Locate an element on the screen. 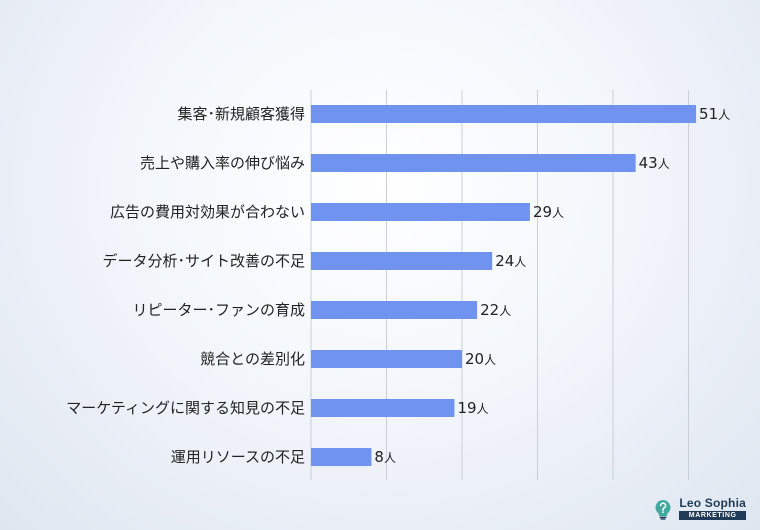 The image size is (760, 530). logo-tagline: MARKETING is located at coordinates (712, 515).